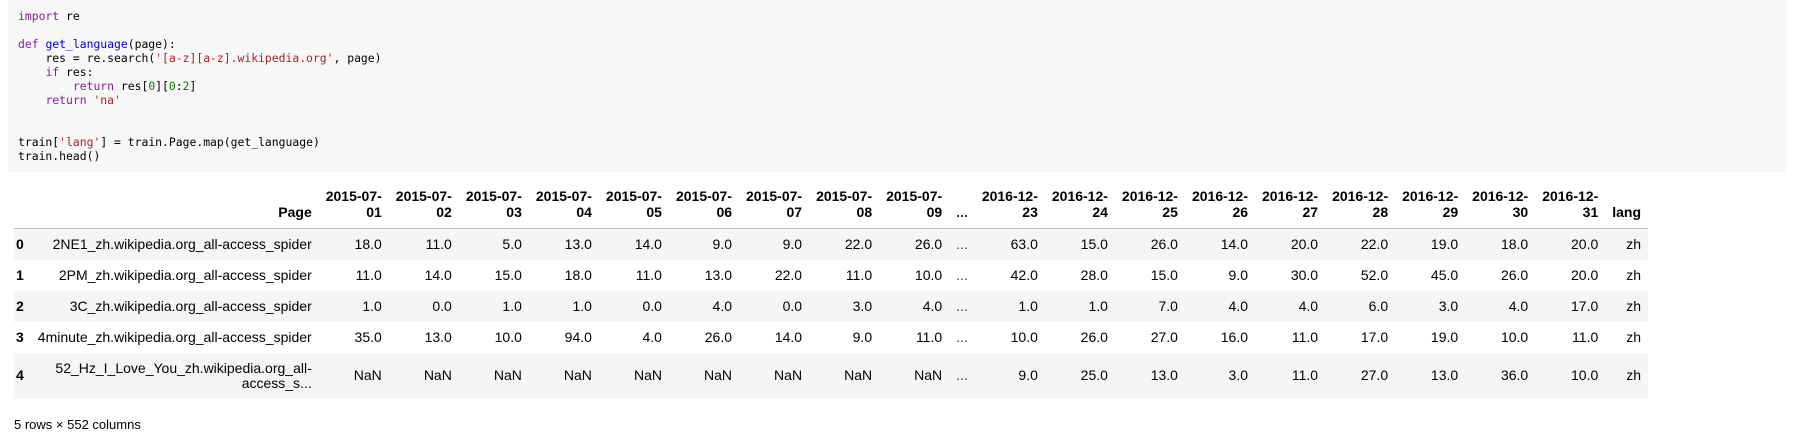 The image size is (1794, 437). I want to click on dataframe-shape: 5 rows × 552 columns, so click(77, 424).